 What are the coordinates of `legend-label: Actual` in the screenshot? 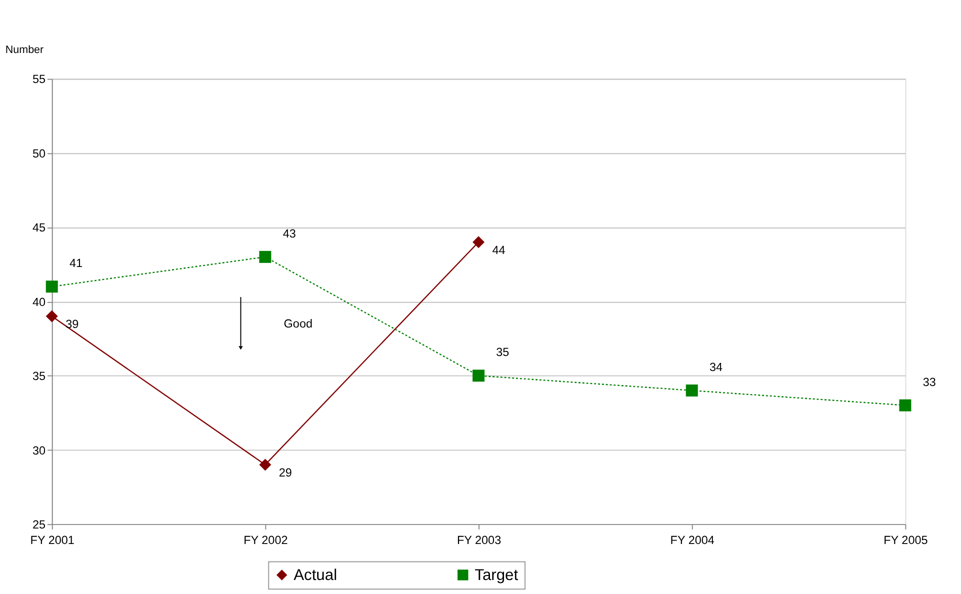 It's located at (316, 575).